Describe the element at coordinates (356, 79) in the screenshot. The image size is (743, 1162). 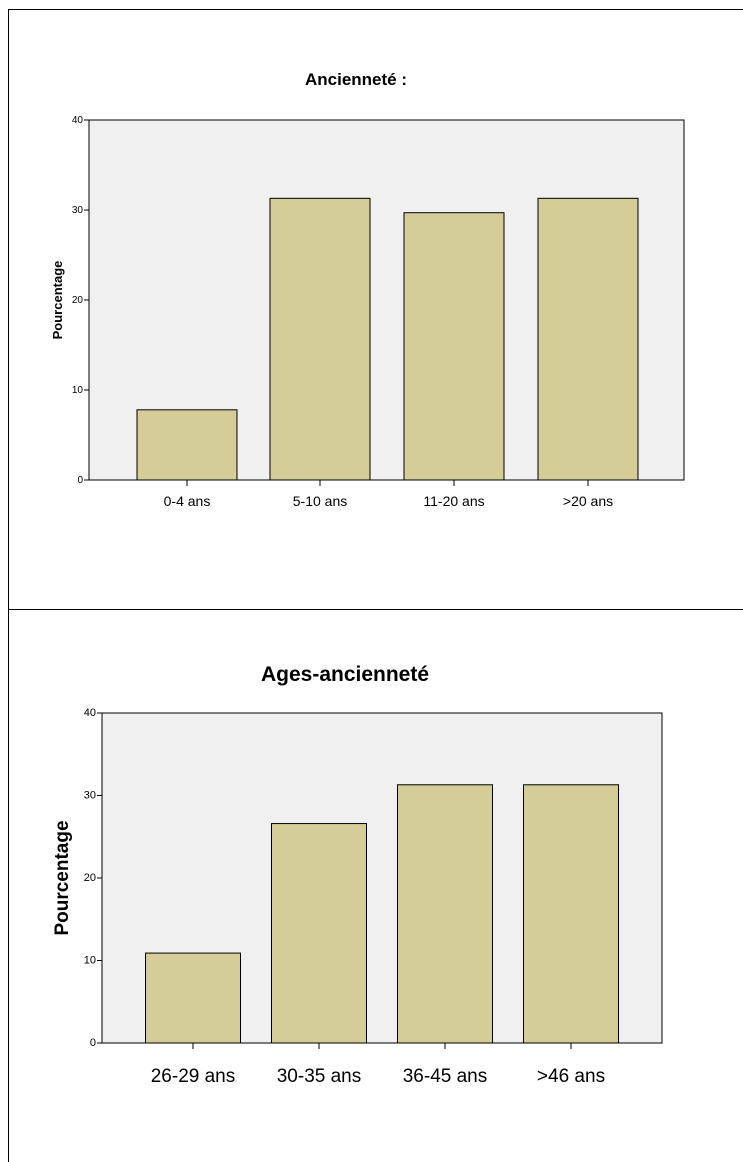
I see `chart1-title: Ancienneté :` at that location.